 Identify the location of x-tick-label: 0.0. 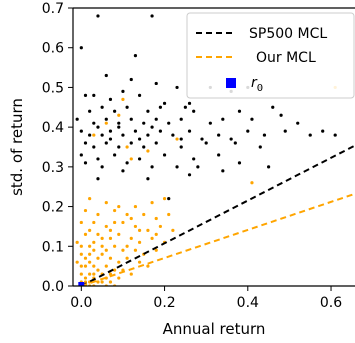
(81, 303).